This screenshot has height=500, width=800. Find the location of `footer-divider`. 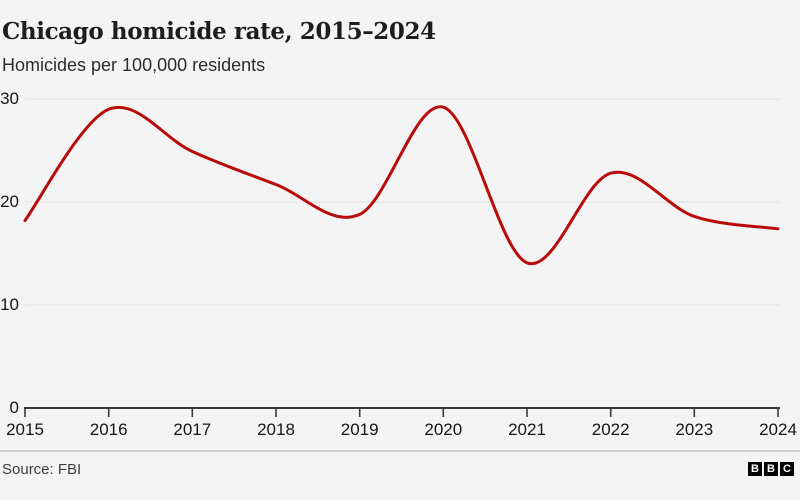

footer-divider is located at coordinates (400, 451).